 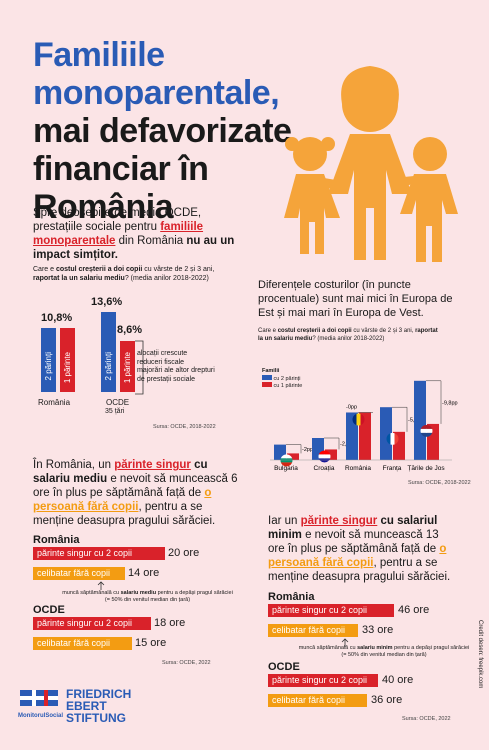 What do you see at coordinates (121, 169) in the screenshot?
I see `title-line-3: financiar în` at bounding box center [121, 169].